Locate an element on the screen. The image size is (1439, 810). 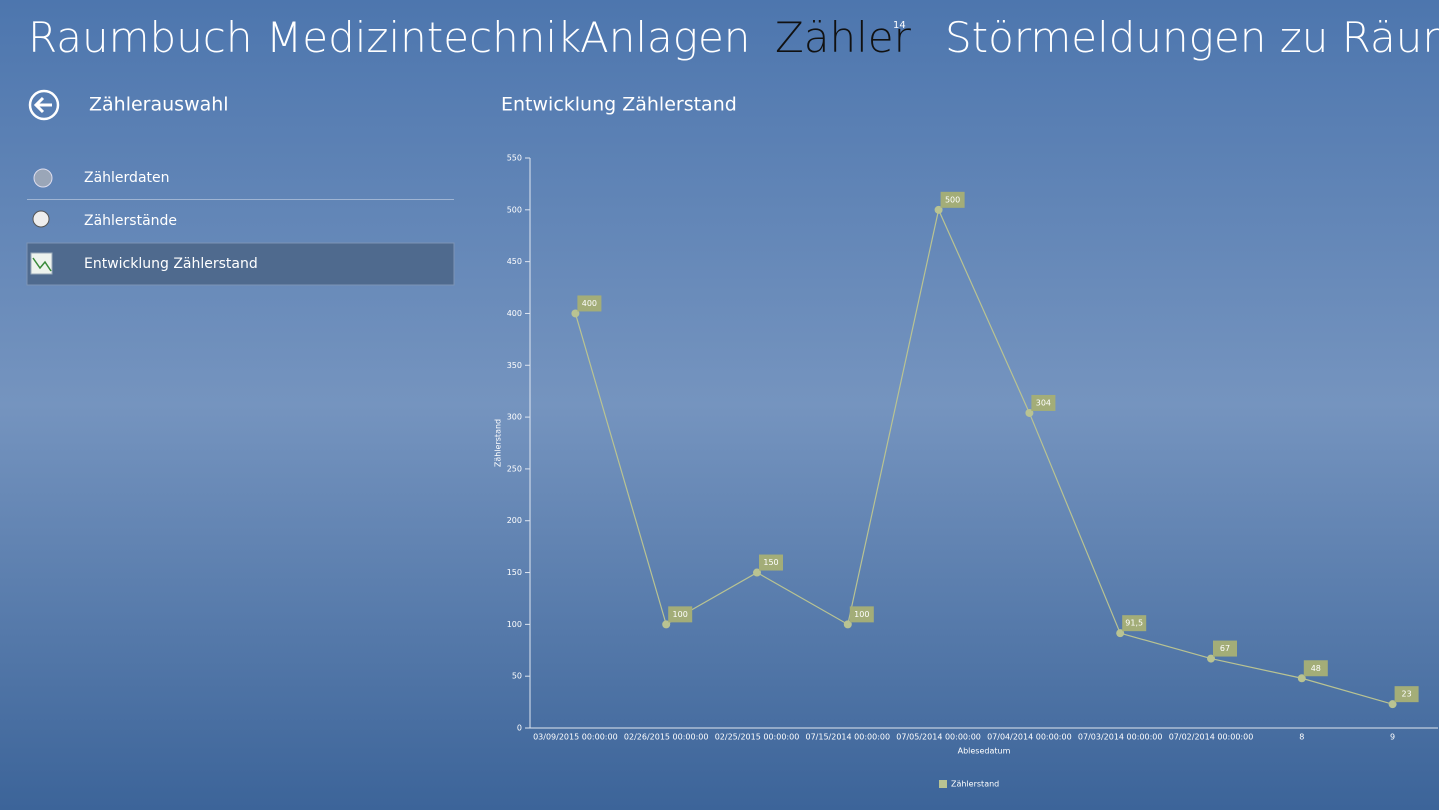
y-tick-label: 500 is located at coordinates (514, 209).